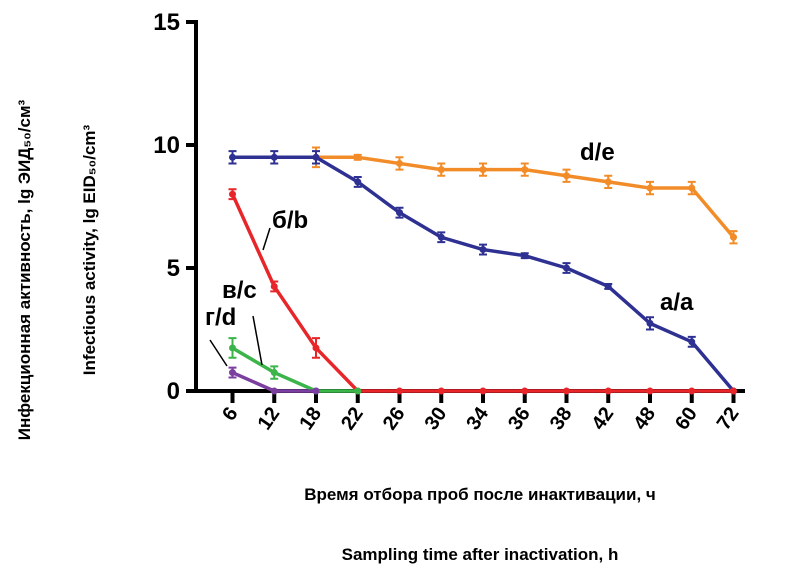 The height and width of the screenshot is (580, 809). I want to click on x-tick-label: 26, so click(394, 418).